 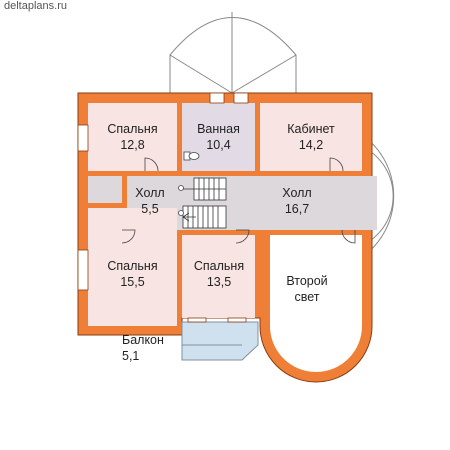 I want to click on label-hall-5-5: Холл 5,5, so click(x=150, y=201).